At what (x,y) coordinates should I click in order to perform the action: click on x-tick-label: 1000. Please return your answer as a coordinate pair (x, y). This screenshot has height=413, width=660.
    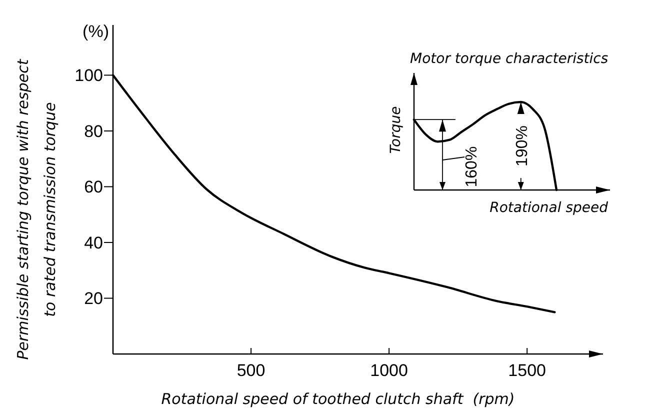
    Looking at the image, I should click on (389, 370).